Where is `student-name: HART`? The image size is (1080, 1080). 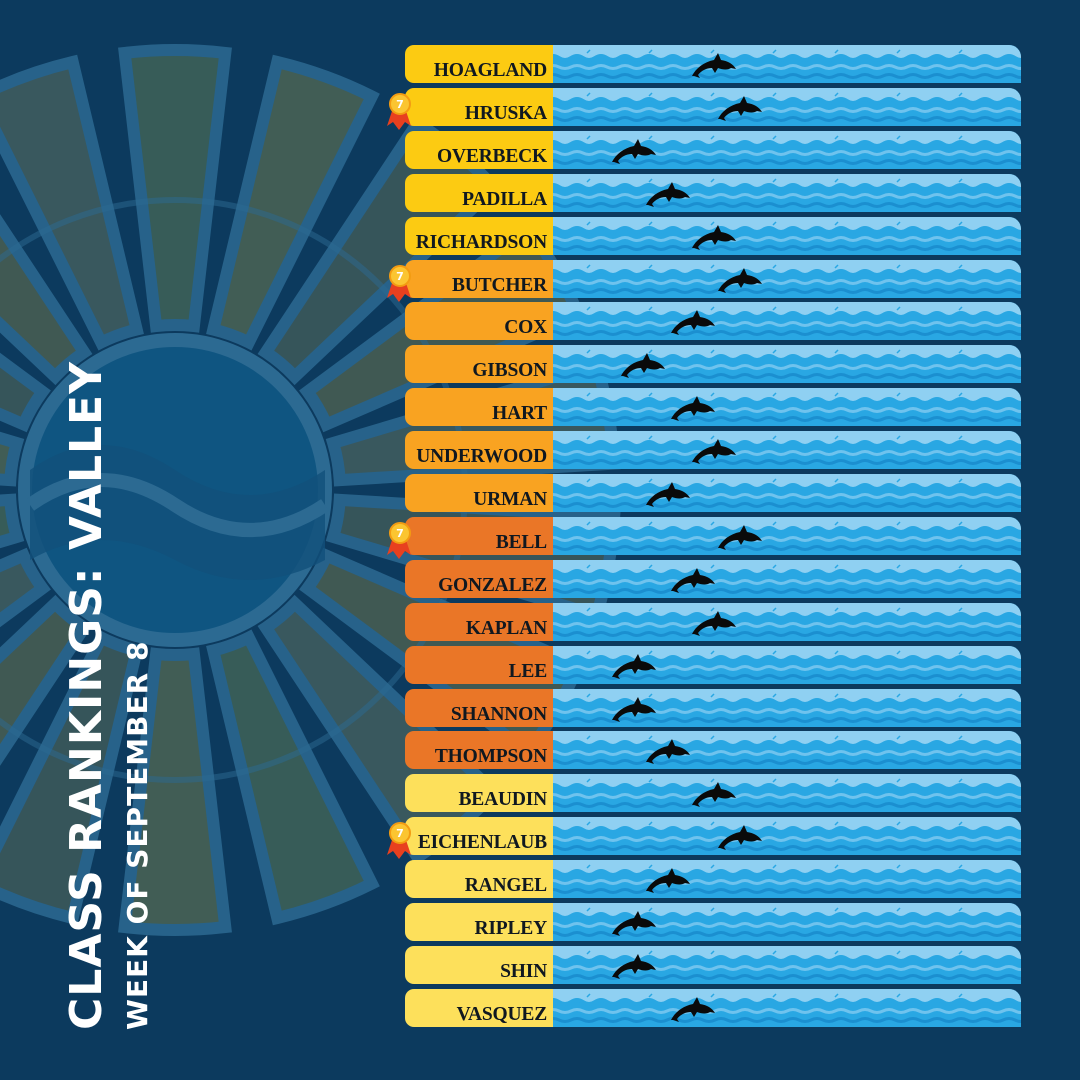
student-name: HART is located at coordinates (519, 414).